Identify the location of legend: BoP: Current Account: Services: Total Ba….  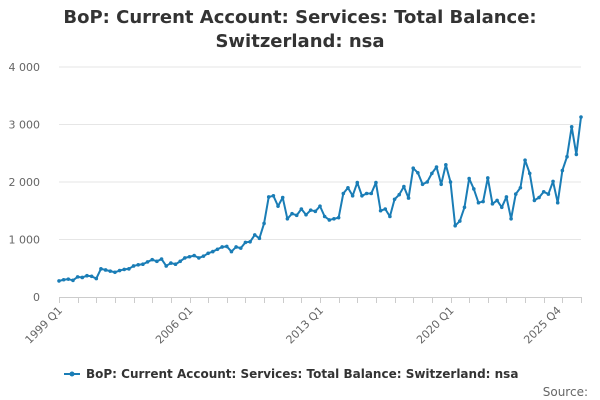
(291, 374).